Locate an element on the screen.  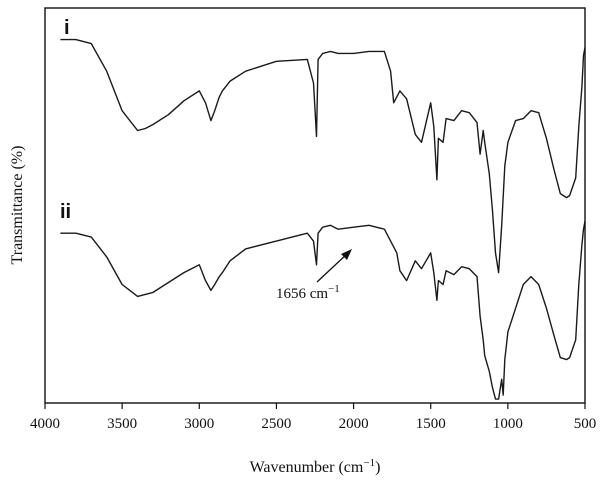
x-tick-label: 2000 is located at coordinates (354, 424).